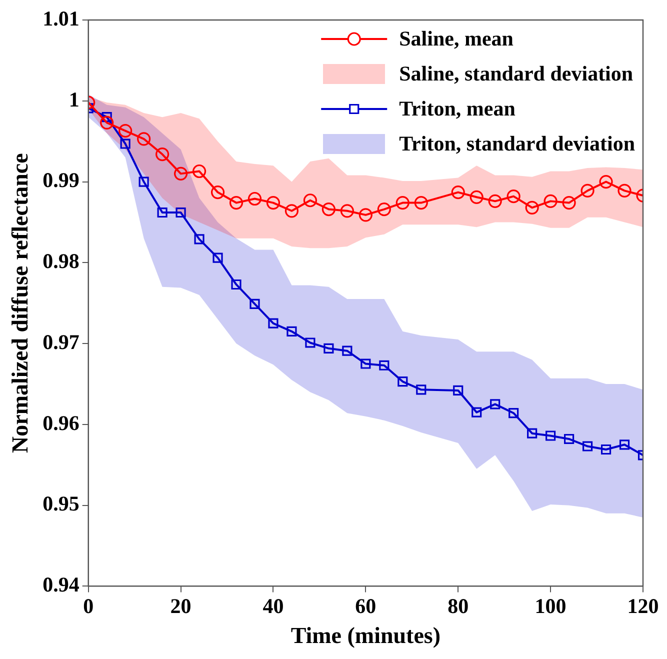 The width and height of the screenshot is (667, 659). I want to click on y-tick-label: 1, so click(74, 99).